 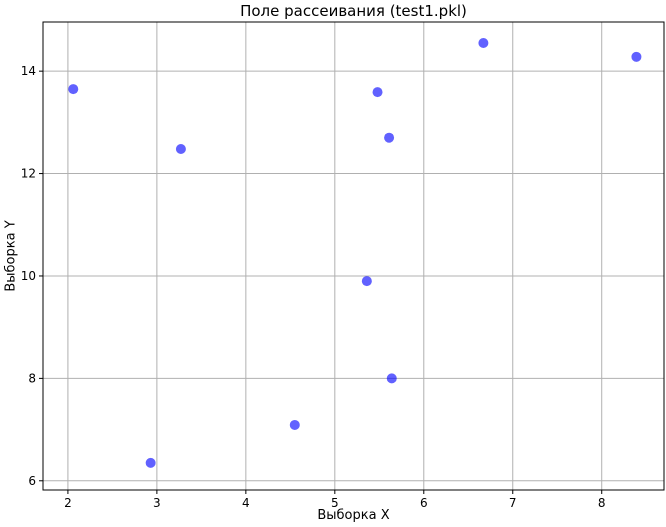 What do you see at coordinates (353, 11) in the screenshot?
I see `chart-title: Поле рассеивания (test1.pkl)` at bounding box center [353, 11].